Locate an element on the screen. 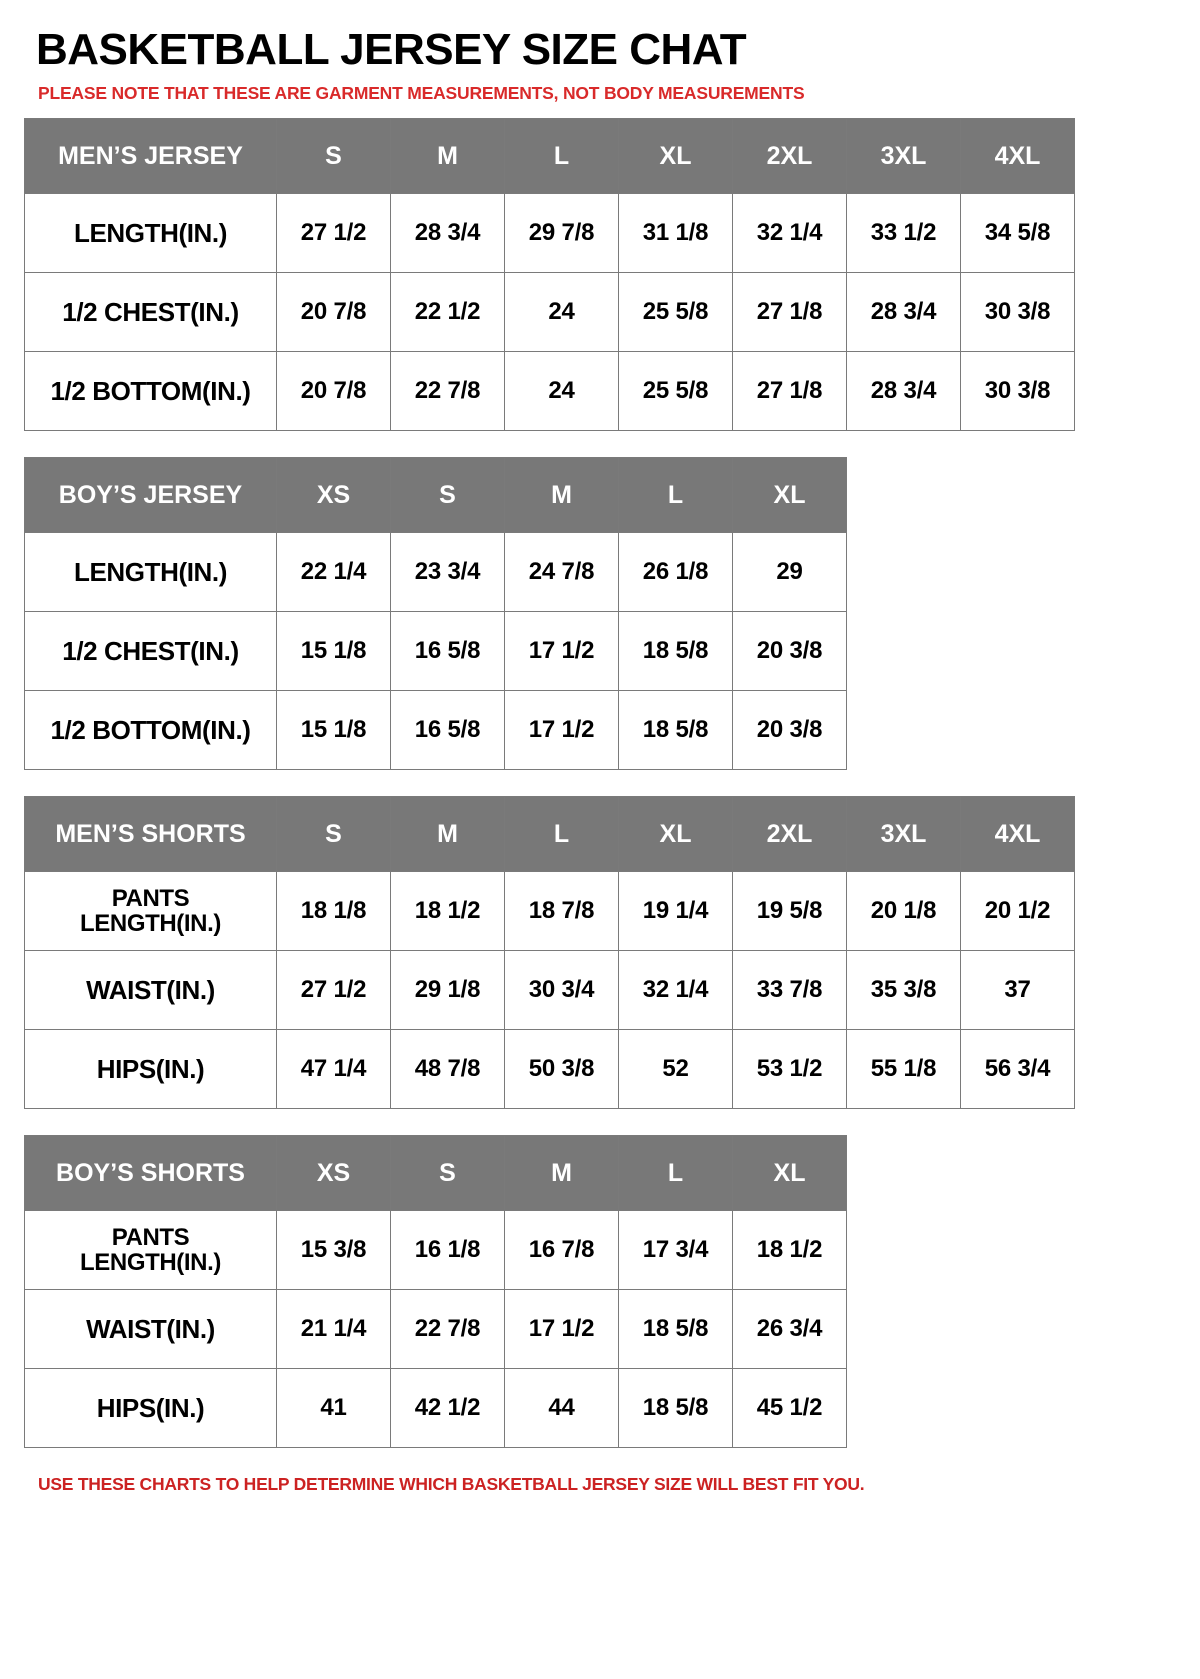 This screenshot has width=1200, height=1679. cell-value: 35 3/8 is located at coordinates (903, 990).